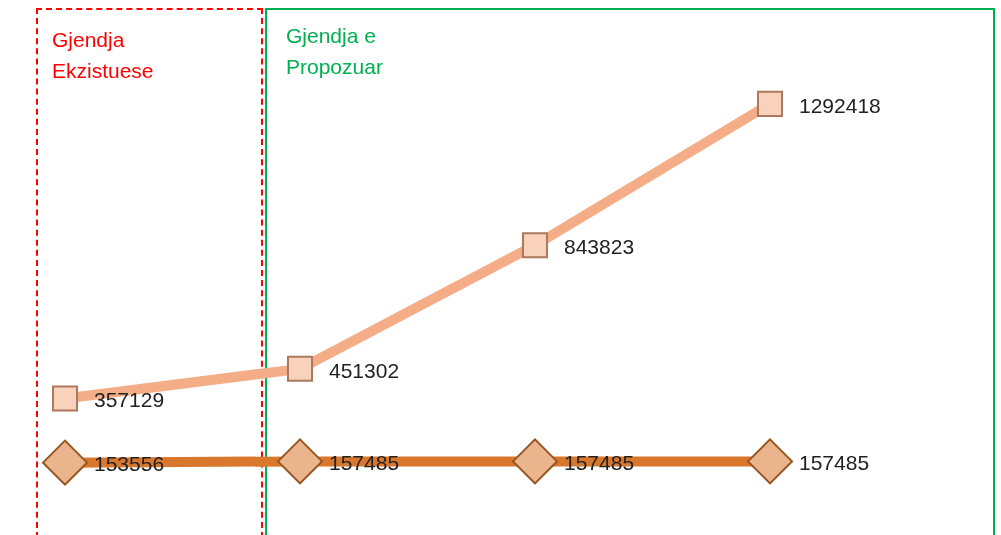 This screenshot has height=535, width=1001. What do you see at coordinates (599, 246) in the screenshot?
I see `data-label: 843823` at bounding box center [599, 246].